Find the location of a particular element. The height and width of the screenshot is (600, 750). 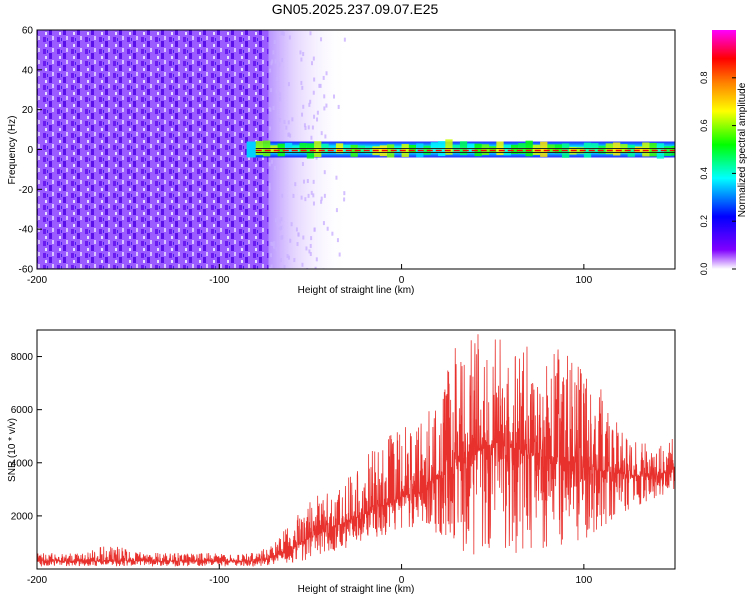

spectrogram-y-tick-label: -60 is located at coordinates (26, 270).